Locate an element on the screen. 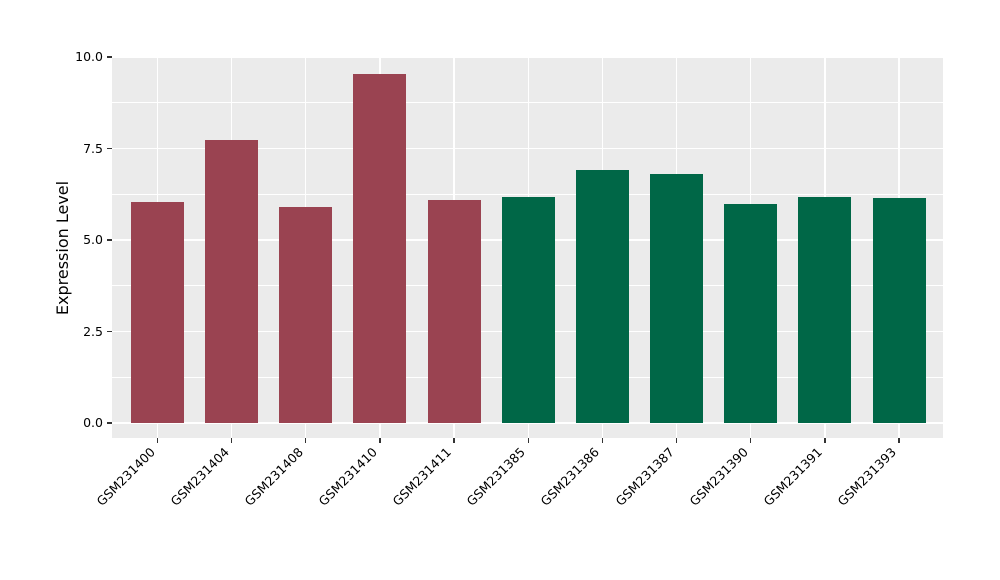  bar-GSM231393 is located at coordinates (899, 310).